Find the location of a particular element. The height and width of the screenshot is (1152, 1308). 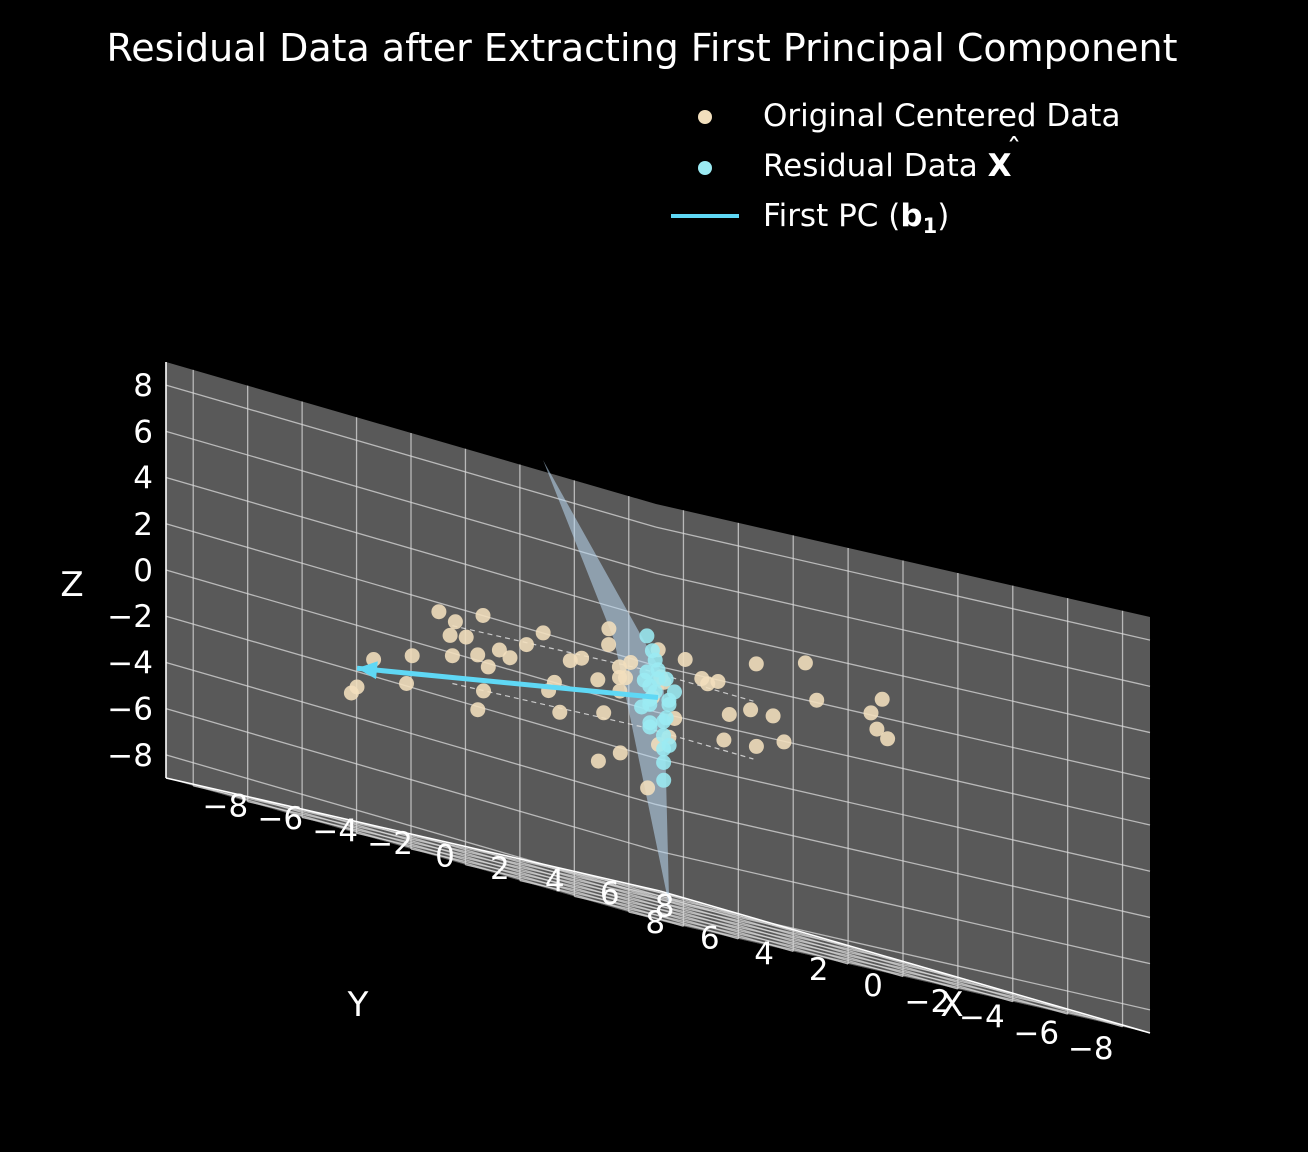

x-tick-label: −8 is located at coordinates (226, 806).